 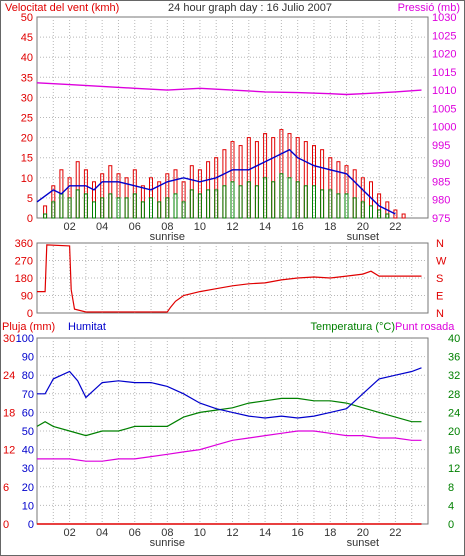 What do you see at coordinates (9, 339) in the screenshot?
I see `rain-left-tick-label: 30` at bounding box center [9, 339].